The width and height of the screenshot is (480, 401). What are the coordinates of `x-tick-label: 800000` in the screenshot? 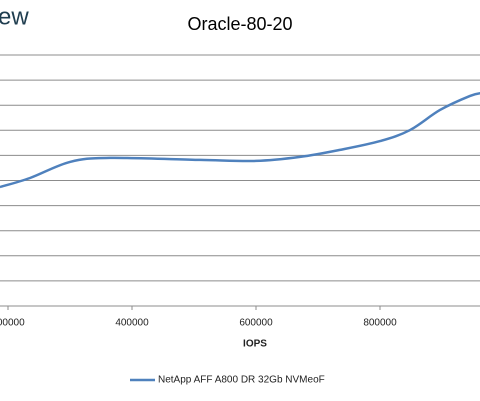 It's located at (380, 323).